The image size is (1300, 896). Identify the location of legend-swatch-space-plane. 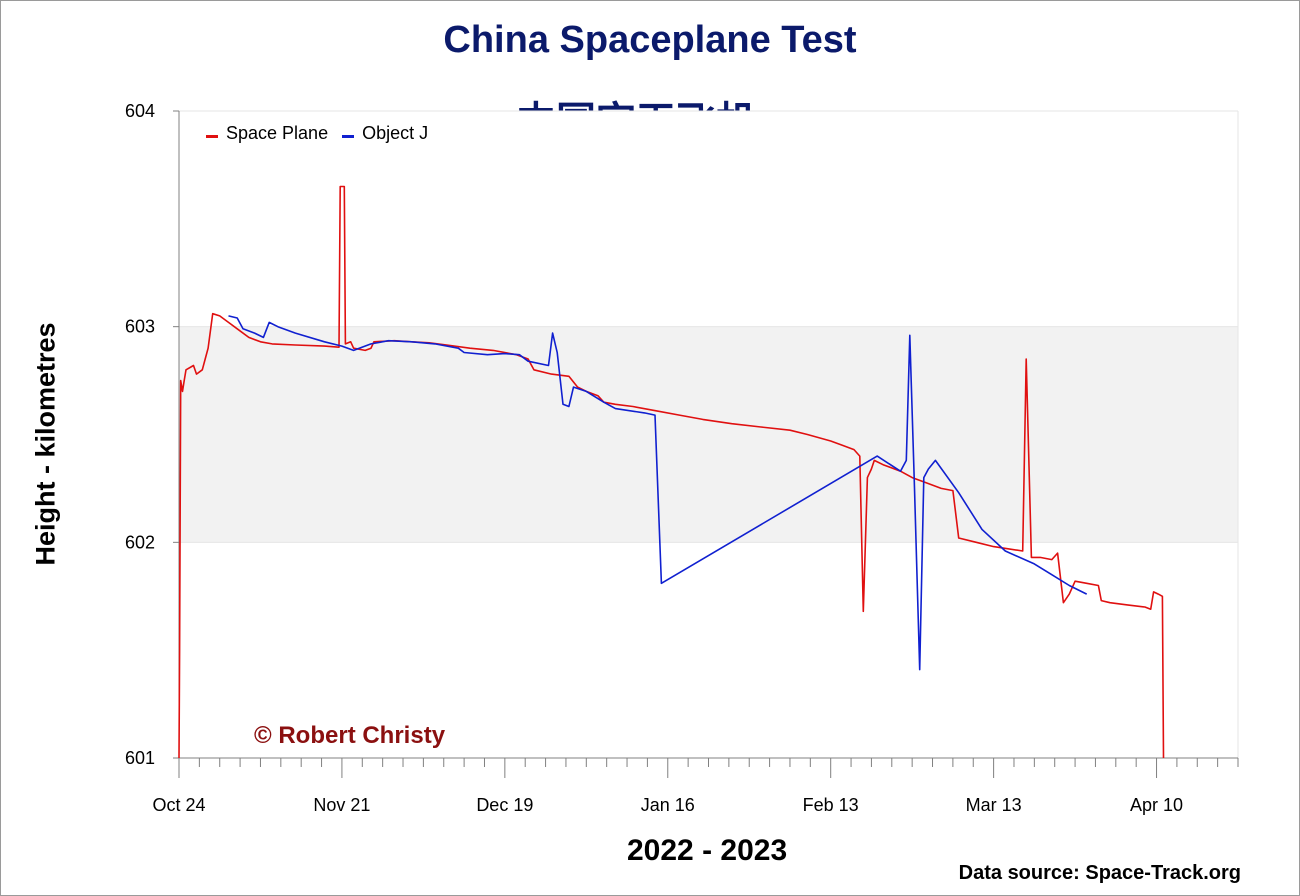
(212, 136).